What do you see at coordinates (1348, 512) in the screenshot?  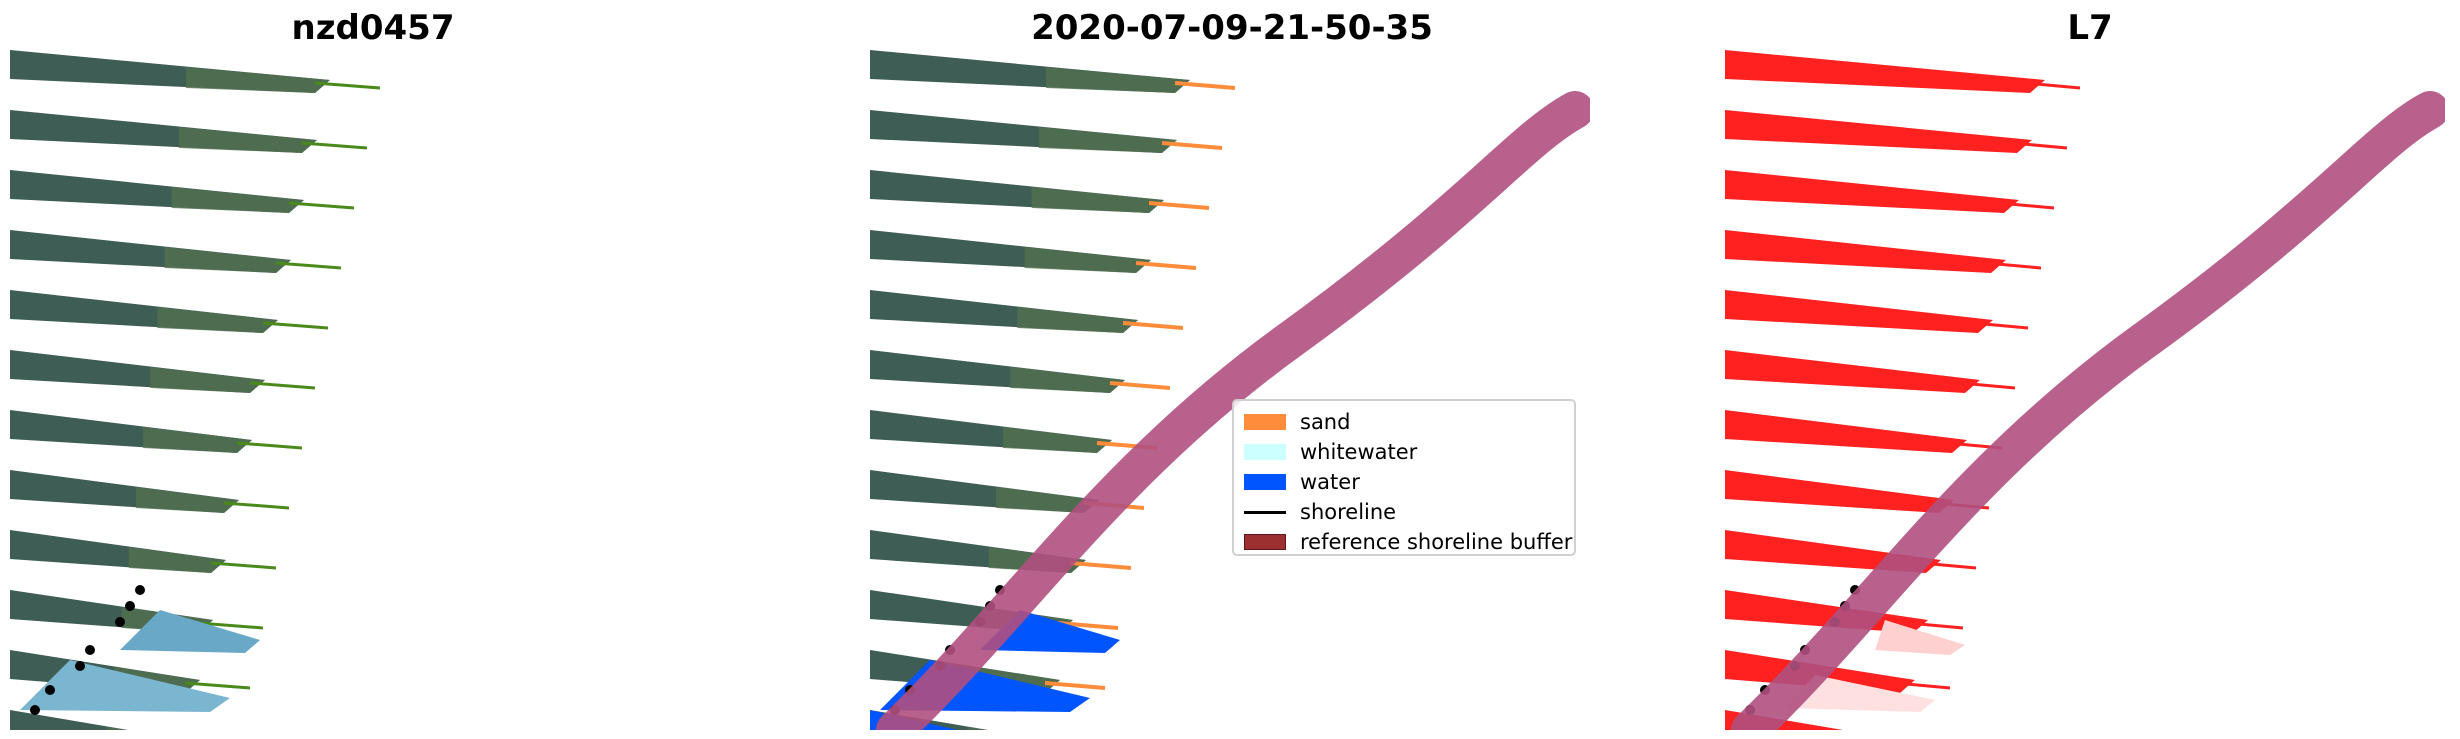 I see `legend-label: shoreline` at bounding box center [1348, 512].